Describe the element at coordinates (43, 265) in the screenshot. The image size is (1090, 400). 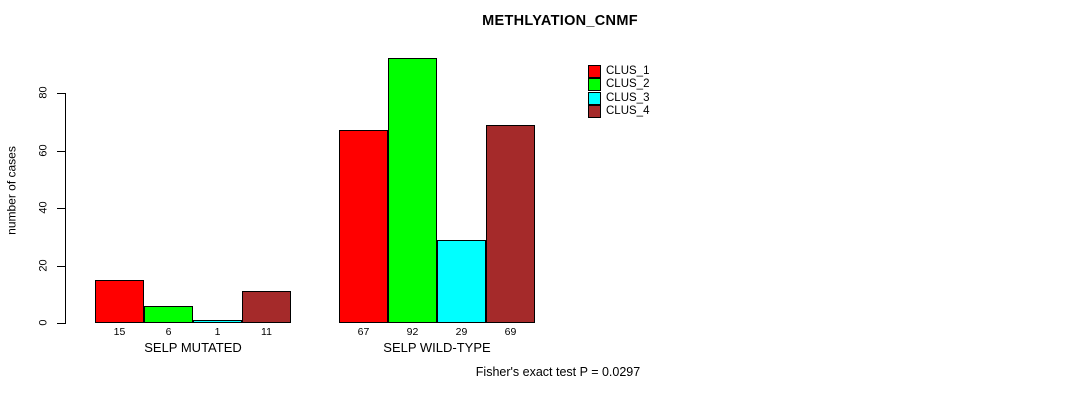
I see `y-tick-label-20: 20` at that location.